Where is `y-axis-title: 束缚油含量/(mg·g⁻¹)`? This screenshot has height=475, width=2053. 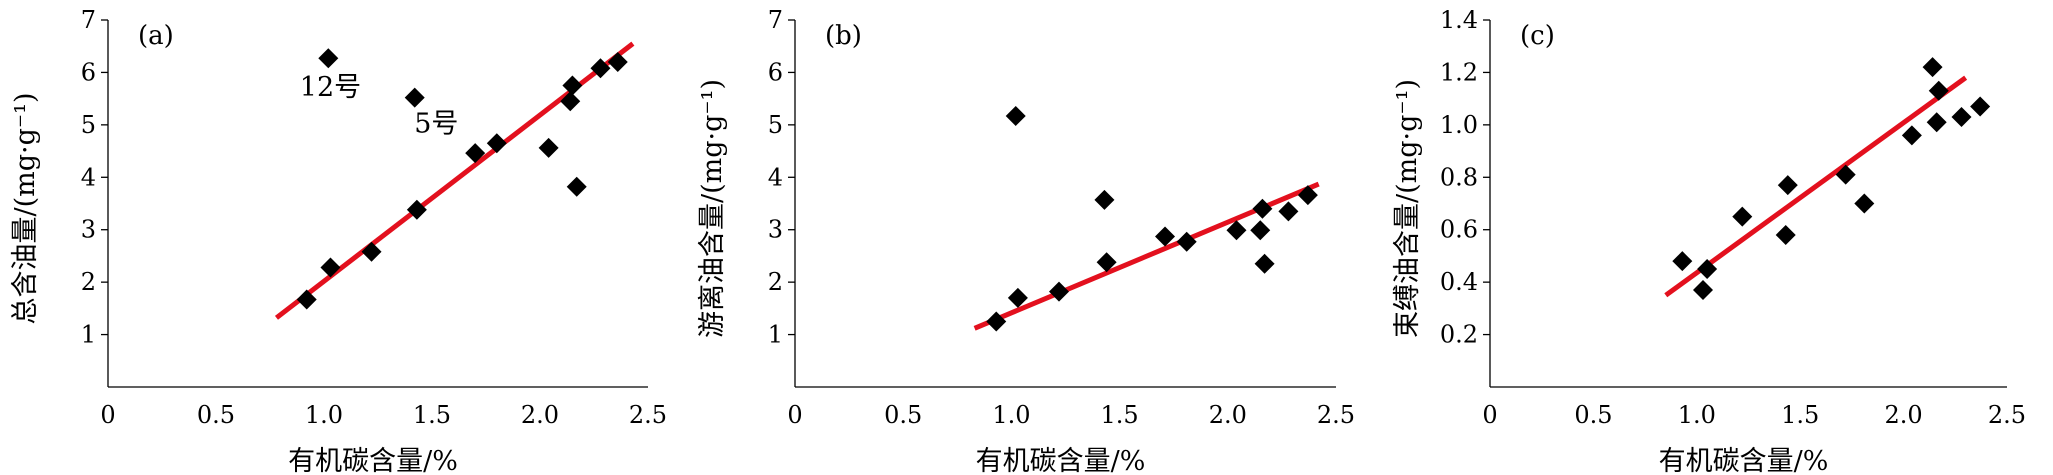 y-axis-title: 束缚油含量/(mg·g⁻¹) is located at coordinates (1407, 208).